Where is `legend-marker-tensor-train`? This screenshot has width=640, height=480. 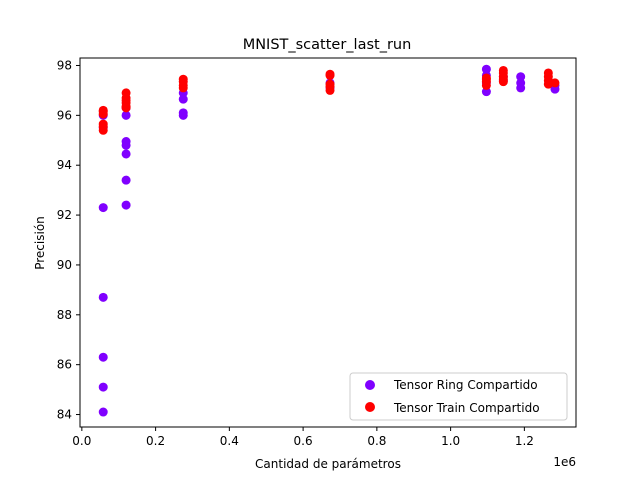
legend-marker-tensor-train is located at coordinates (370, 407).